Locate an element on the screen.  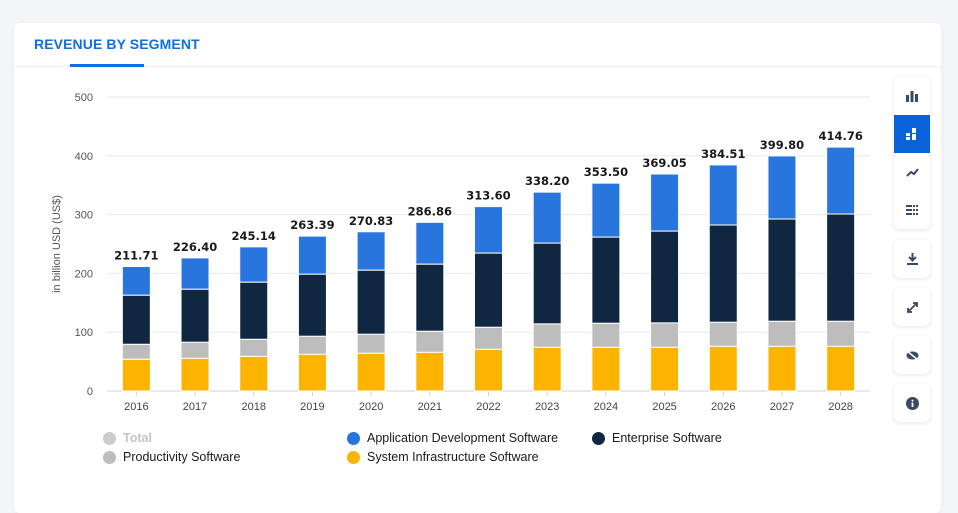
x-tick-label: 2022 is located at coordinates (488, 407).